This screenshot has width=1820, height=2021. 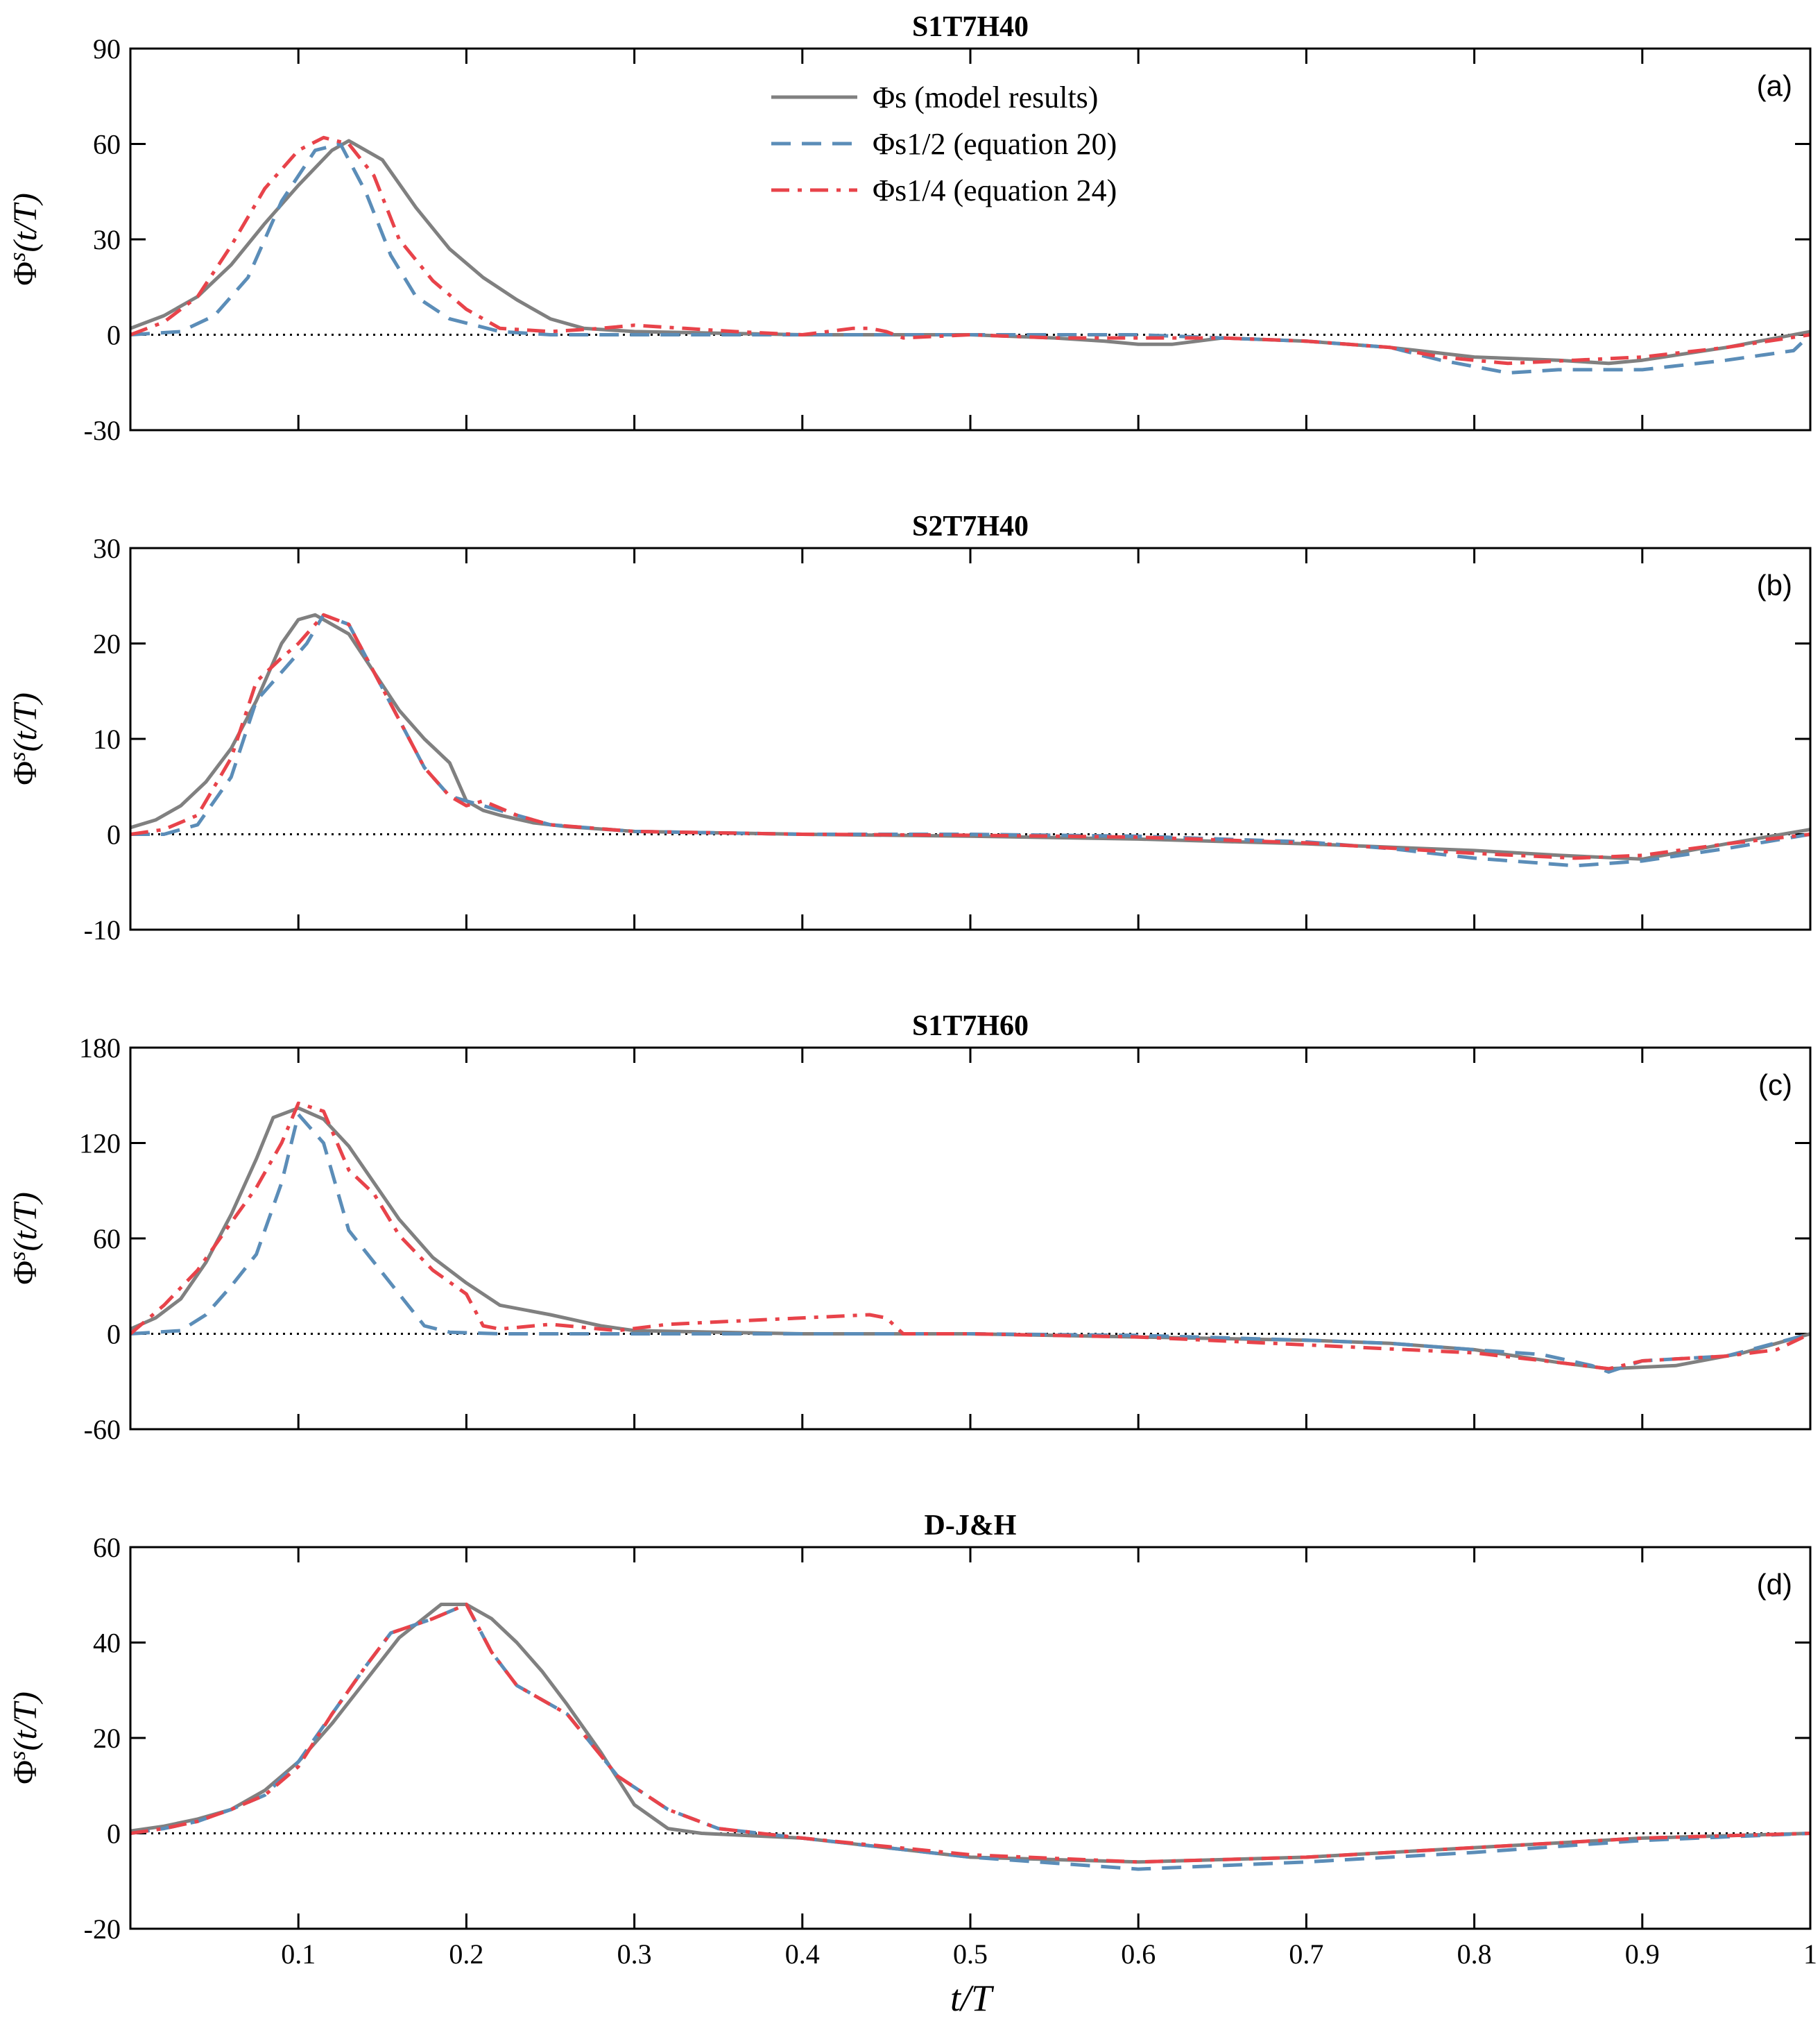 I want to click on panel-letter: (d), so click(x=1774, y=1584).